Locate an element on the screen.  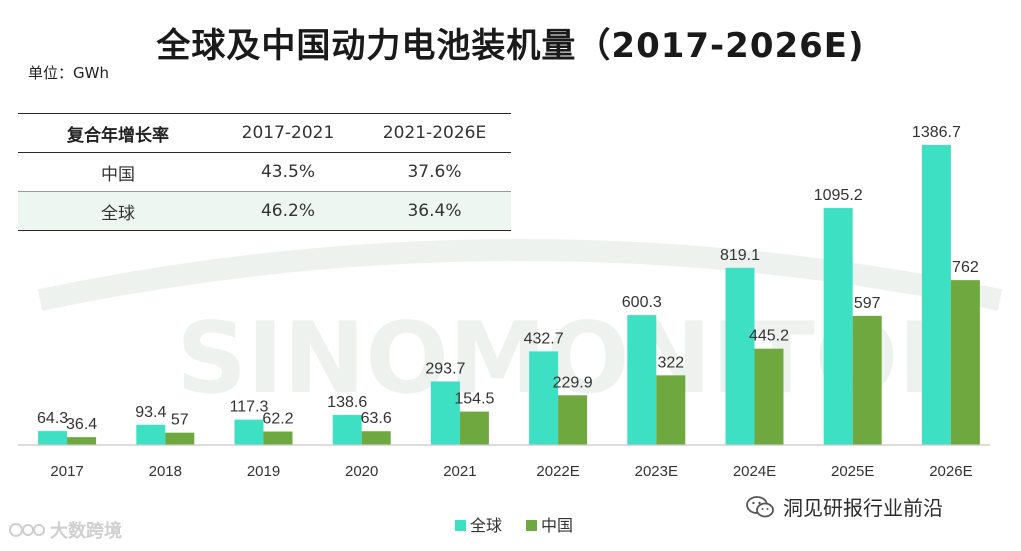
bar-global-2023E is located at coordinates (642, 380).